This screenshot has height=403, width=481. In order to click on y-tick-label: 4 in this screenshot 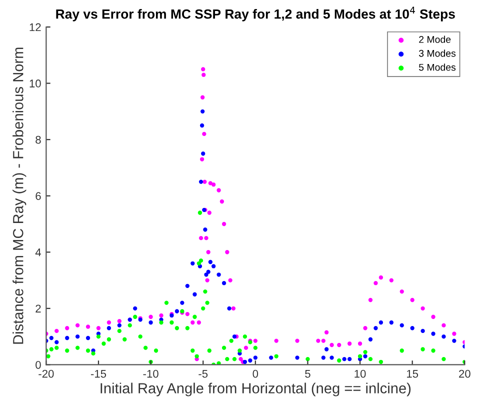, I will do `click(38, 252)`.